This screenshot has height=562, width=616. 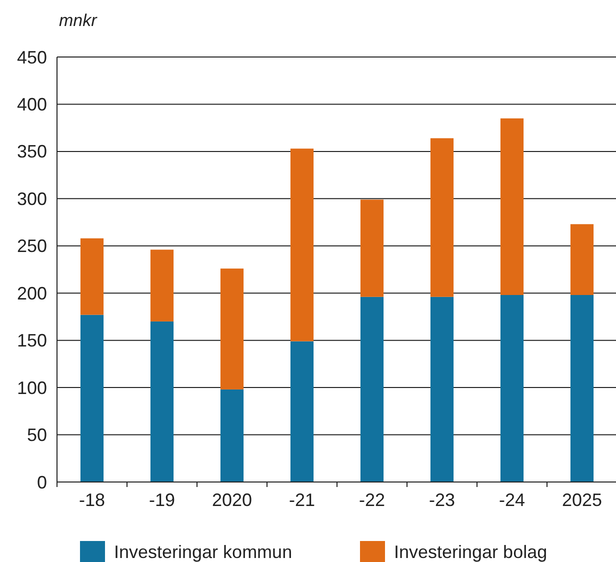 What do you see at coordinates (31, 340) in the screenshot?
I see `y-tick-label: 150` at bounding box center [31, 340].